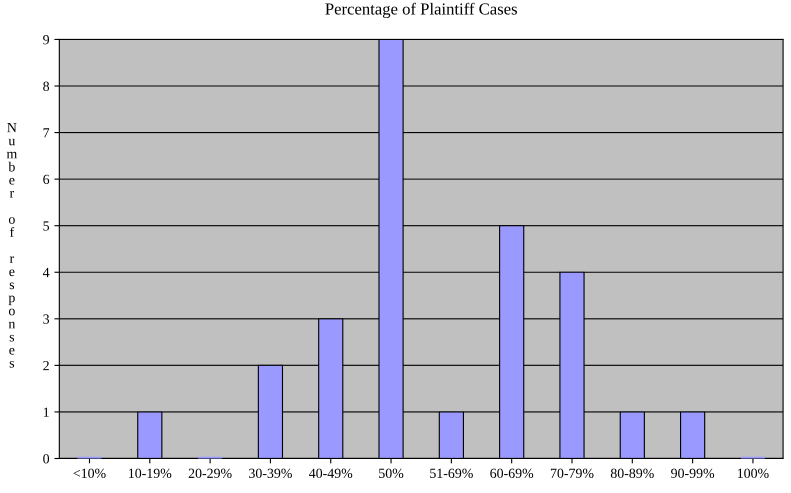 The height and width of the screenshot is (493, 791). What do you see at coordinates (572, 473) in the screenshot?
I see `x-tick-label: 70-79%` at bounding box center [572, 473].